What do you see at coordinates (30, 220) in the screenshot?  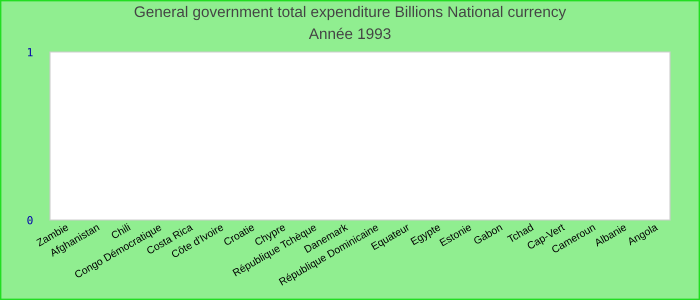 I see `y-tick-label: 0` at bounding box center [30, 220].